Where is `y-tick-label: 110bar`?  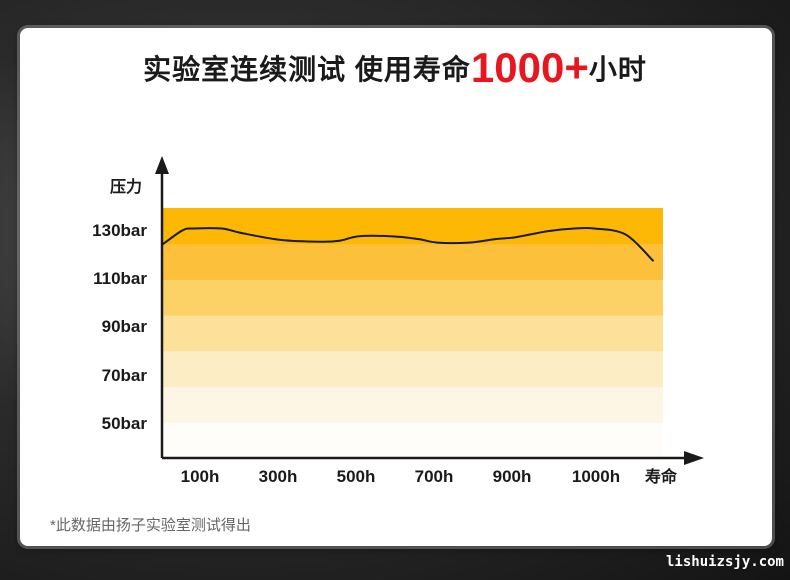 y-tick-label: 110bar is located at coordinates (120, 278).